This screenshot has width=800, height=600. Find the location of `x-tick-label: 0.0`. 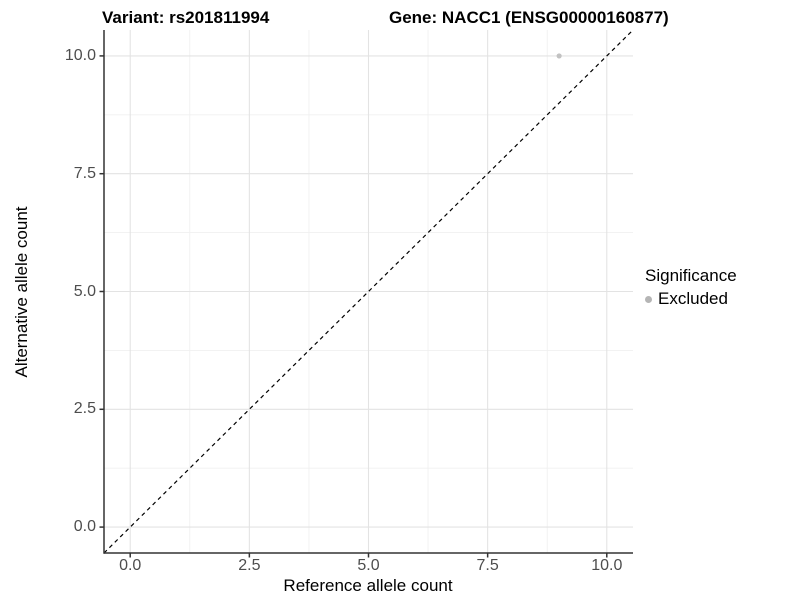

x-tick-label: 0.0 is located at coordinates (130, 565).